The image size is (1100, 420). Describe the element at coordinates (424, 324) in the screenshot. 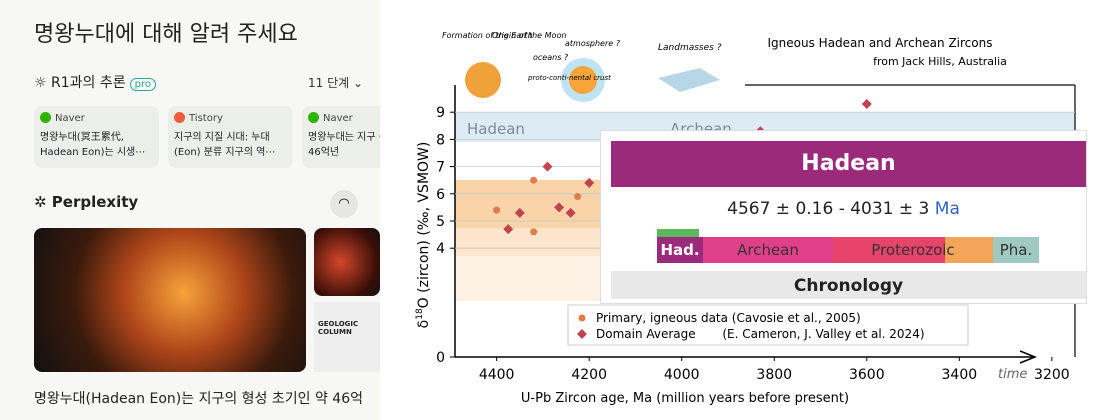

I see `y-label-part: δ` at that location.